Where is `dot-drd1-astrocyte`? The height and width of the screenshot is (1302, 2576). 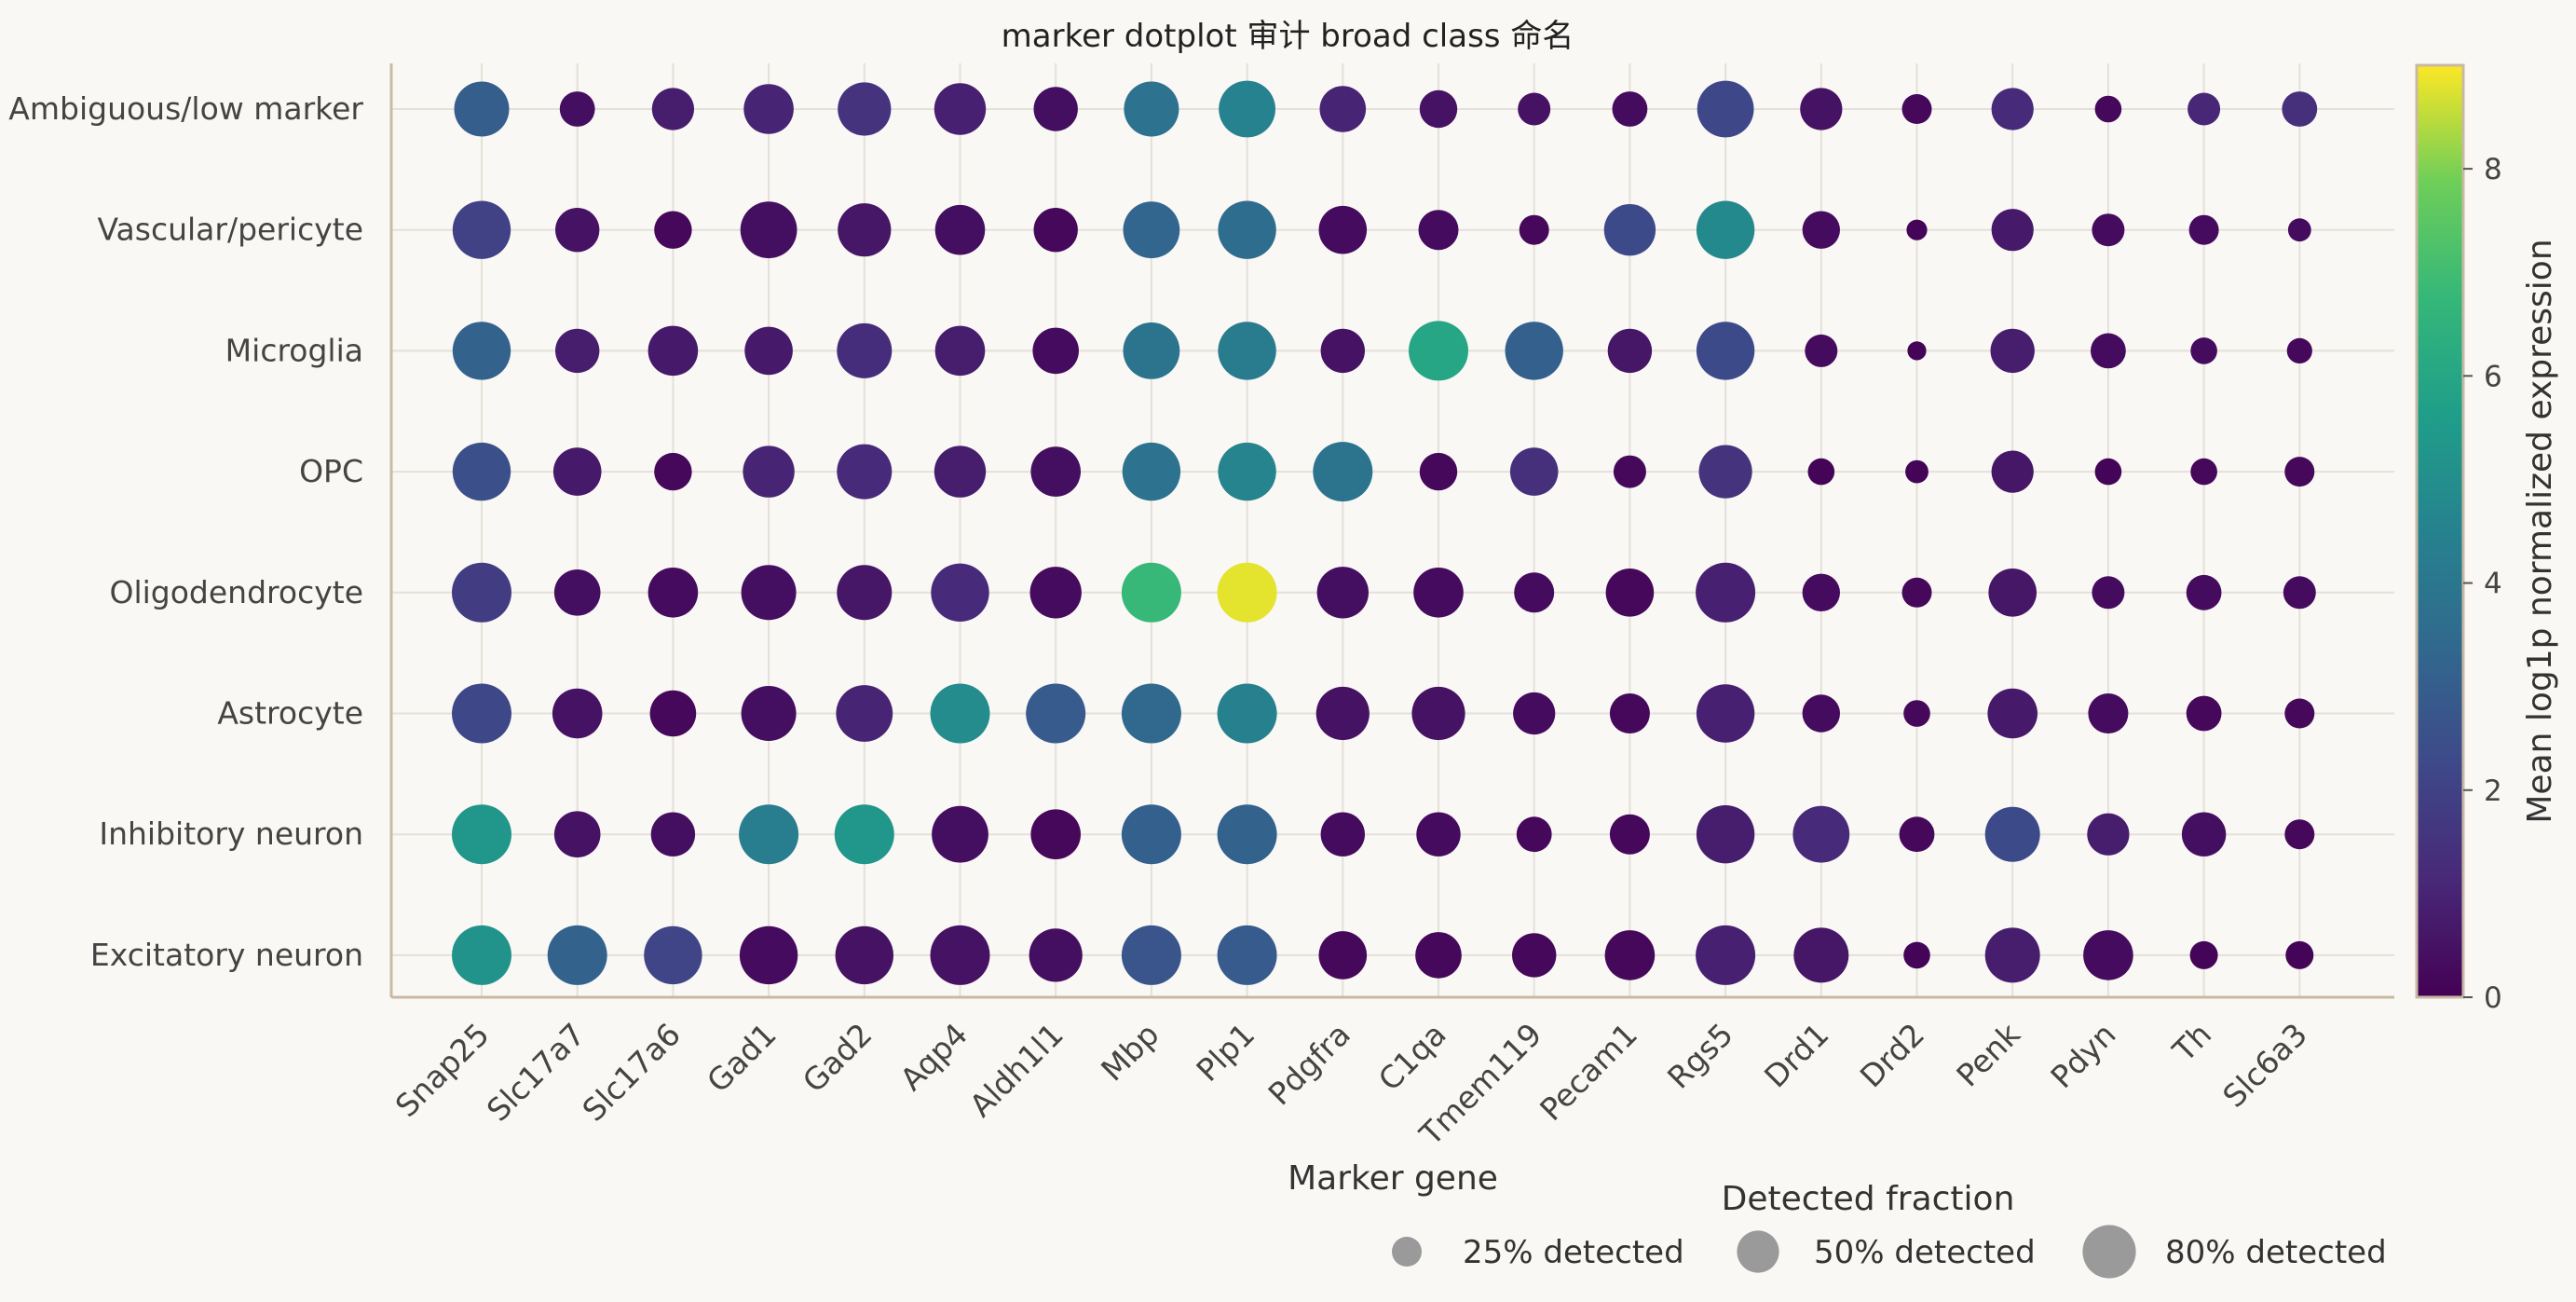 dot-drd1-astrocyte is located at coordinates (1821, 713).